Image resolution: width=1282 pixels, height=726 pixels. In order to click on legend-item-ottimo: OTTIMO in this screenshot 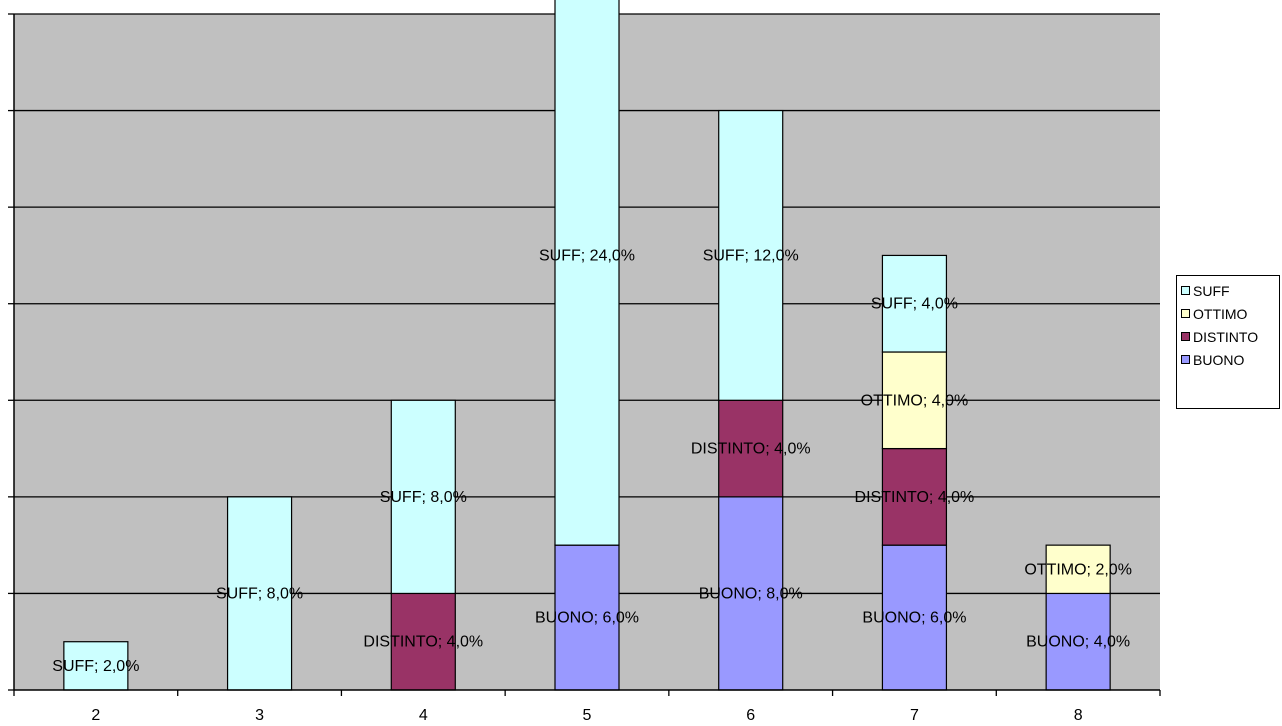, I will do `click(1230, 313)`.